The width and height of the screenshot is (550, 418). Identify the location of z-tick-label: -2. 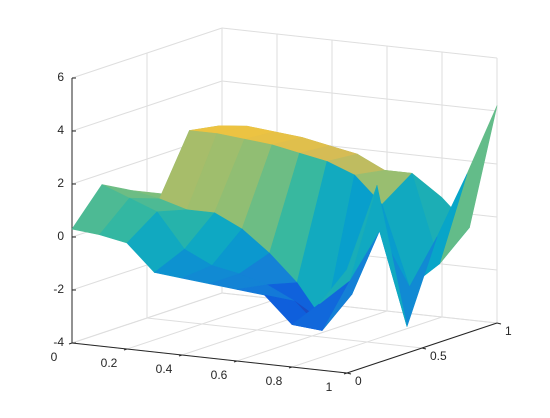
(58, 289).